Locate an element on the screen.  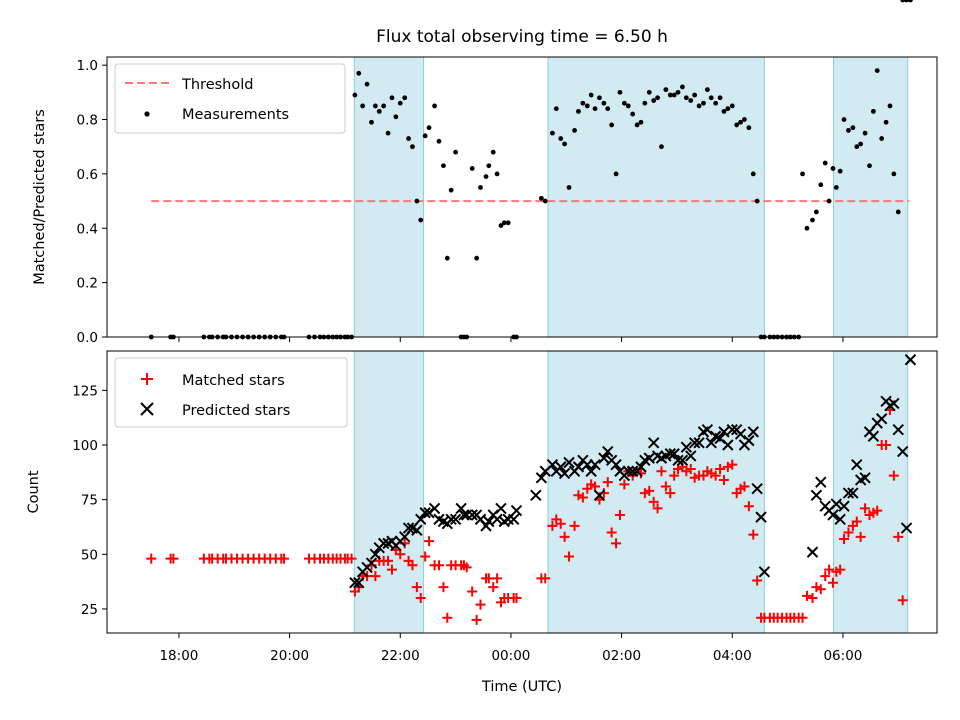
legend-box is located at coordinates (230, 98).